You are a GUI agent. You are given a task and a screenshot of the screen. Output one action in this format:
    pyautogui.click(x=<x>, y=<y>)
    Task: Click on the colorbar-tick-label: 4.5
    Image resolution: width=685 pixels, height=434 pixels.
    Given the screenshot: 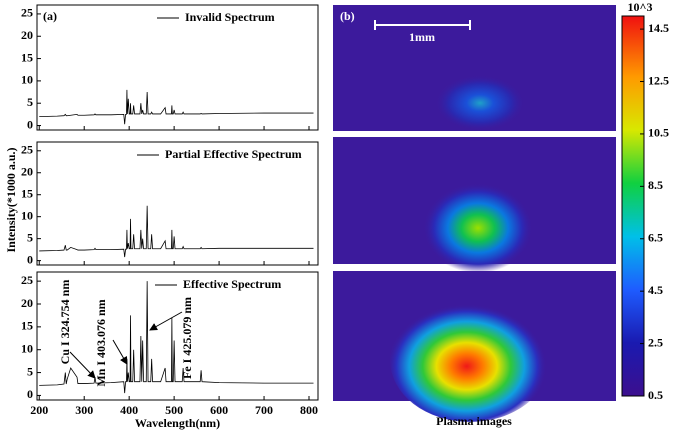 What is the action you would take?
    pyautogui.click(x=655, y=290)
    